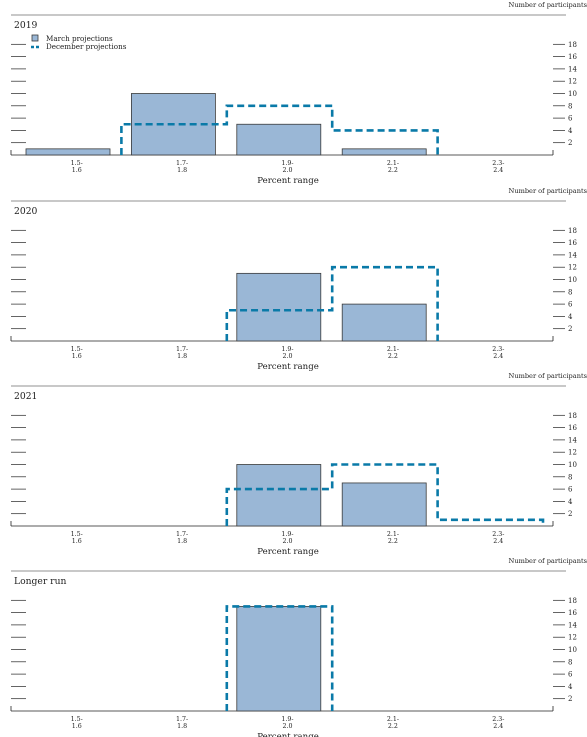  I want to click on panel-title: 2021, so click(25, 396).